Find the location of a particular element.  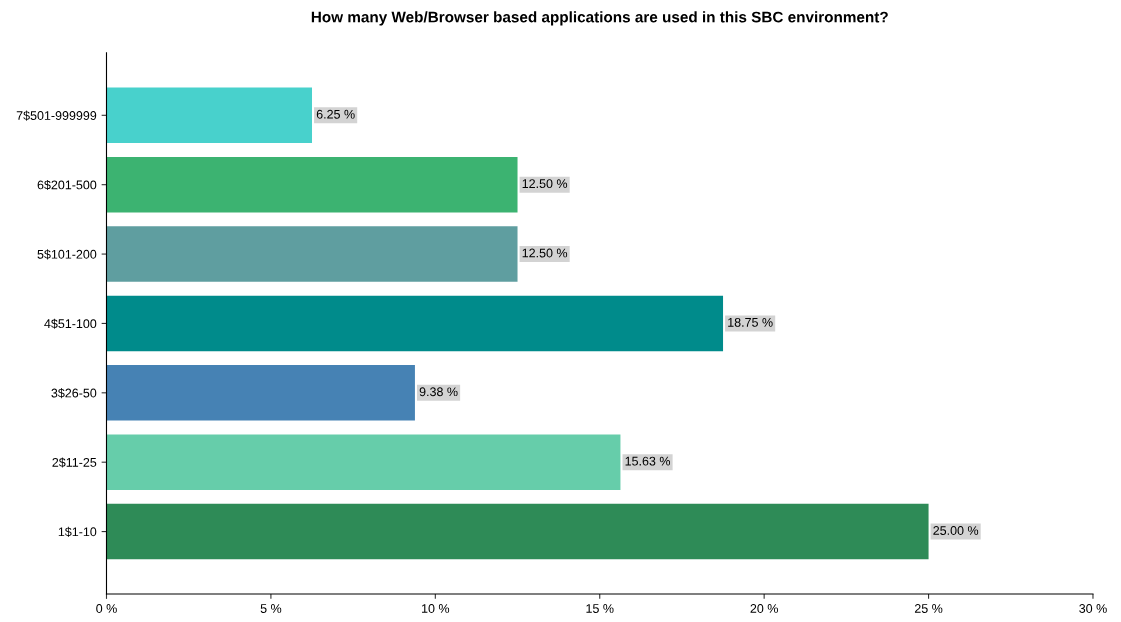

data-label: 18.75 % is located at coordinates (750, 322).